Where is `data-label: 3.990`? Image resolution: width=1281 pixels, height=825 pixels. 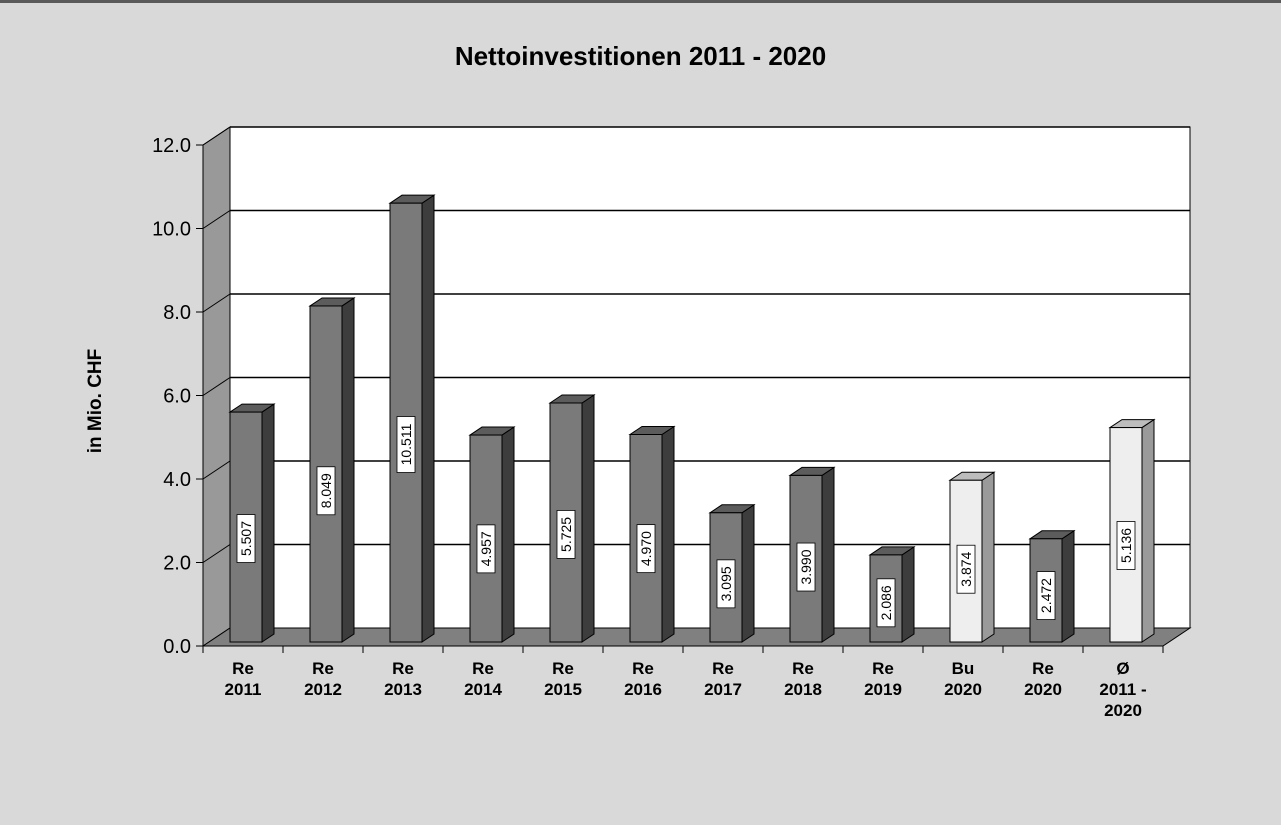 data-label: 3.990 is located at coordinates (806, 567).